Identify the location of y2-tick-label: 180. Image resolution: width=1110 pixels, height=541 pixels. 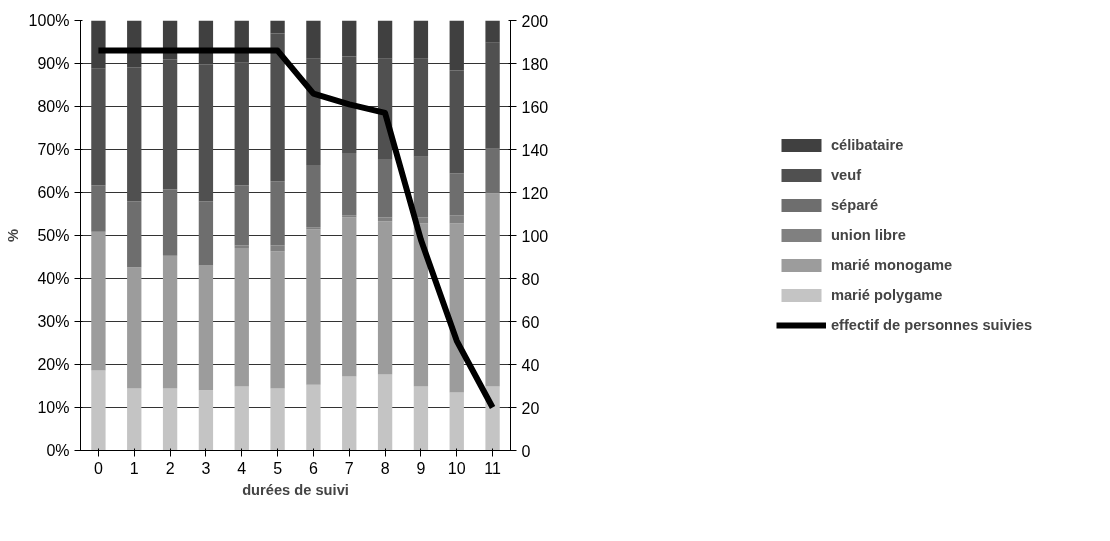
(535, 64).